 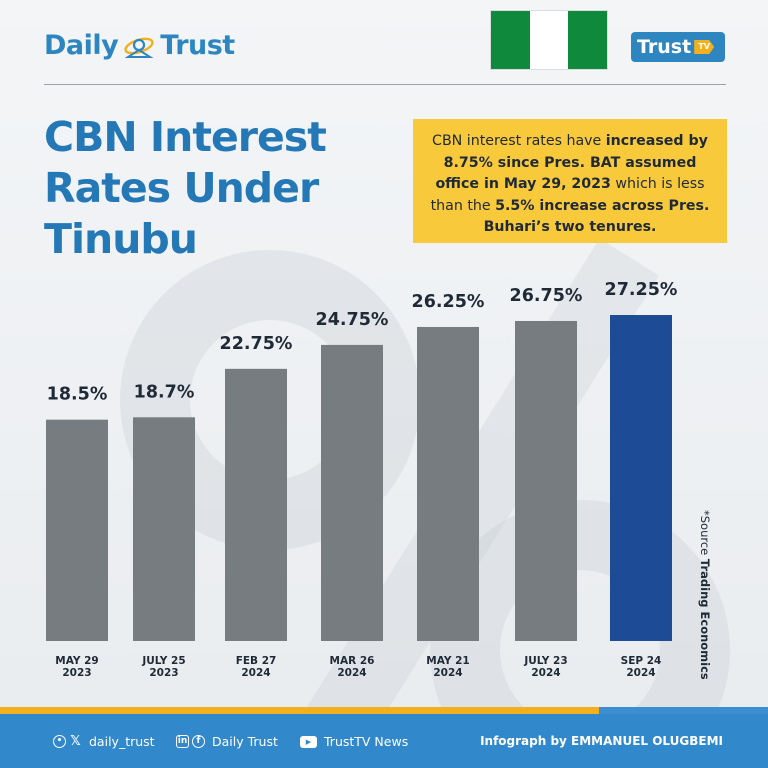 I want to click on source-note: *Source Trading Economics, so click(x=705, y=595).